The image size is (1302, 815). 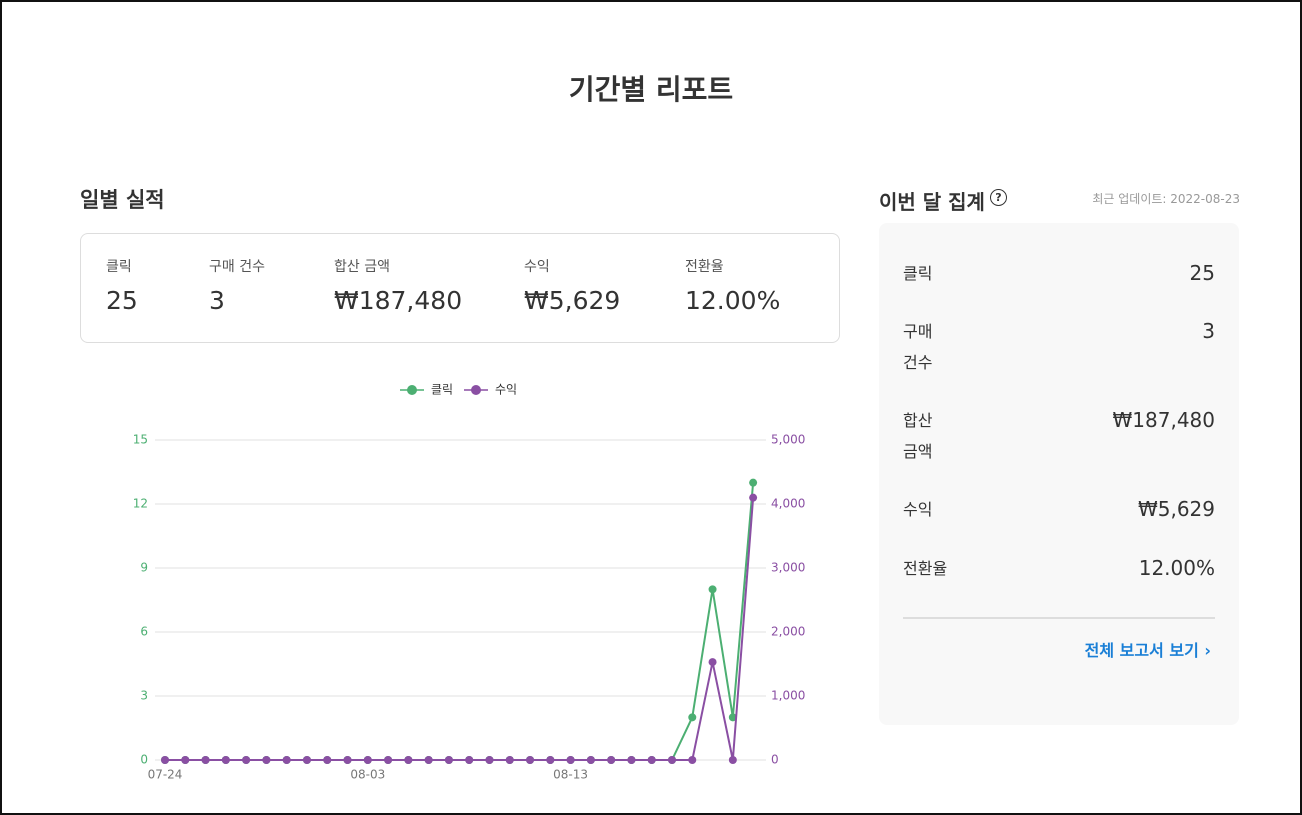 What do you see at coordinates (1059, 509) in the screenshot?
I see `summary-row: 수익 ₩5,629` at bounding box center [1059, 509].